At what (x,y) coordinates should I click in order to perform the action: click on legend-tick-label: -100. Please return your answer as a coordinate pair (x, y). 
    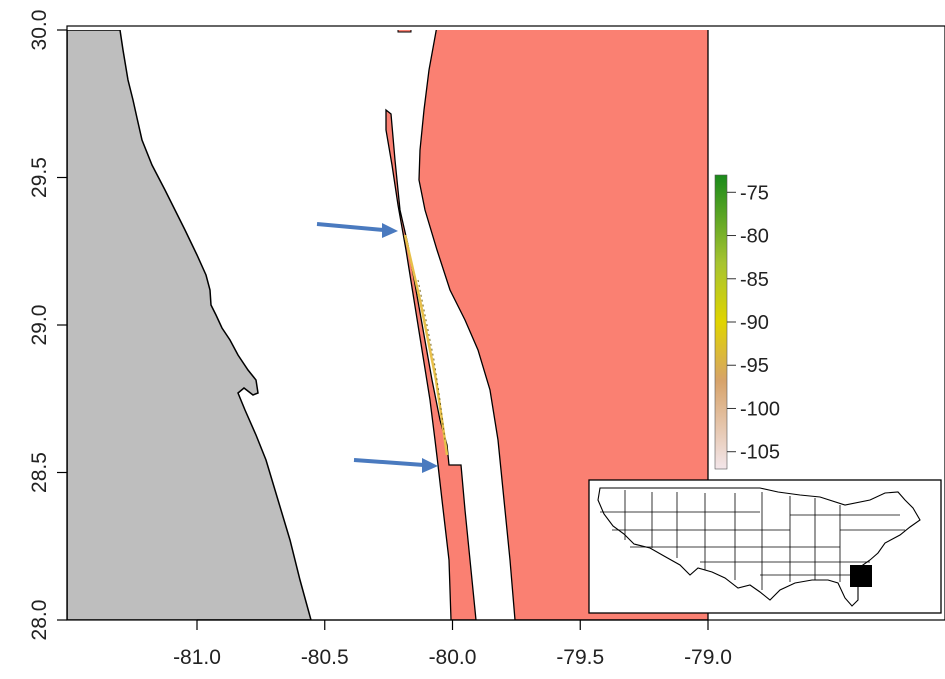
    Looking at the image, I should click on (760, 409).